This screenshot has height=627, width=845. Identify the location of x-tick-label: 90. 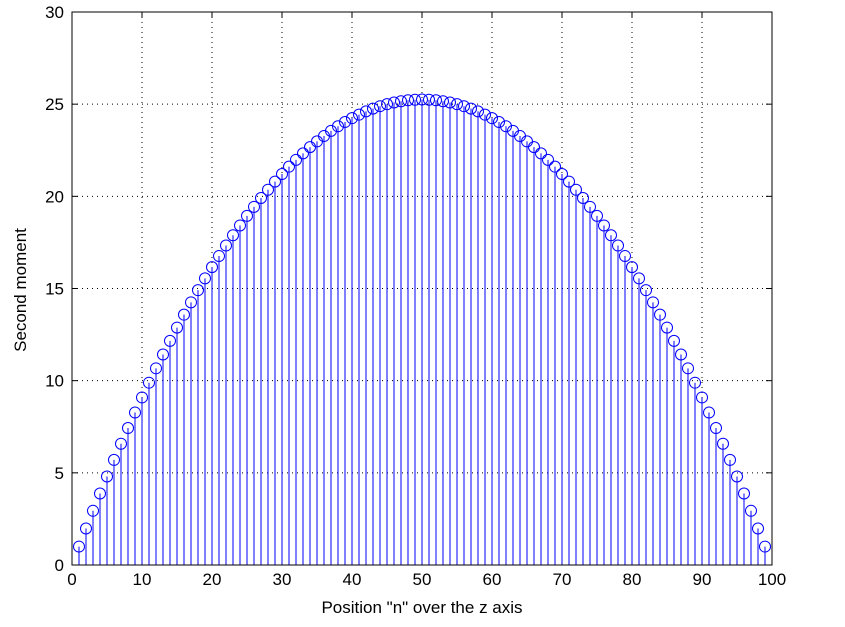
(702, 579).